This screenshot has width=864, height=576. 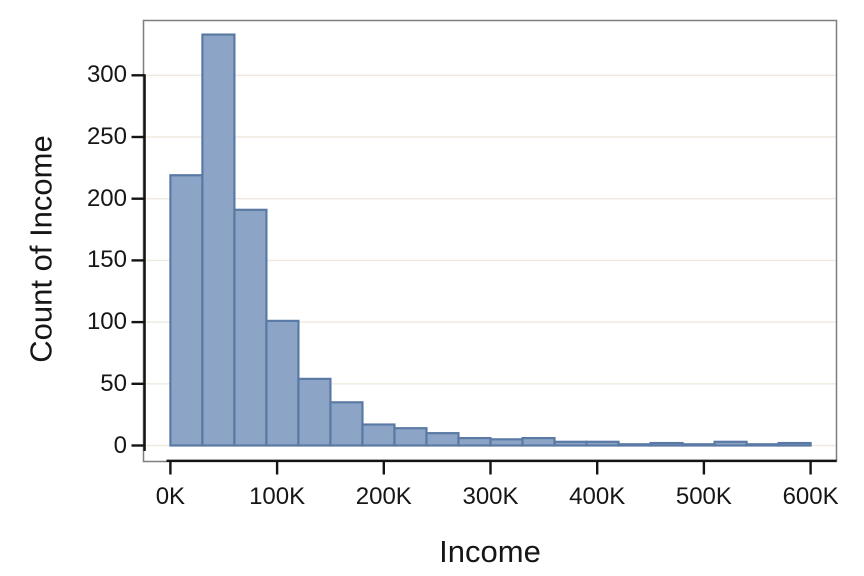 What do you see at coordinates (106, 75) in the screenshot?
I see `y-tick-label: 300` at bounding box center [106, 75].